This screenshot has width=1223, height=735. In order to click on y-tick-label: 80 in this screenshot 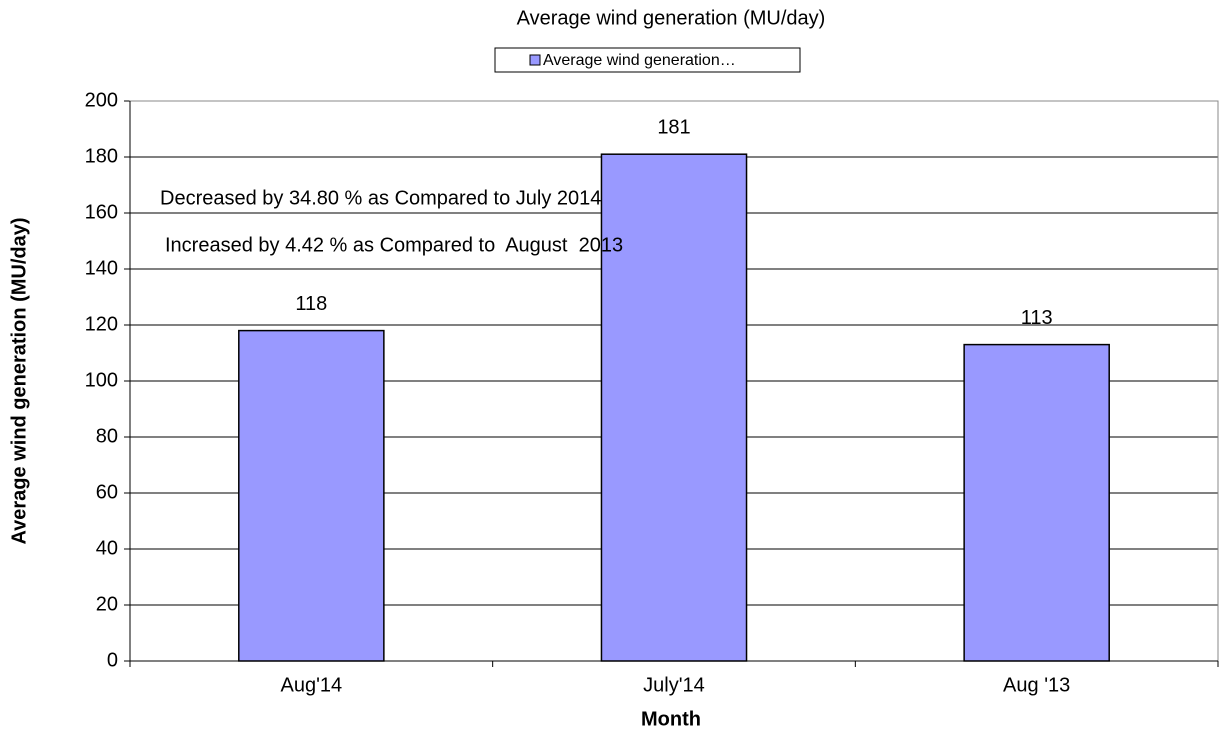, I will do `click(107, 436)`.